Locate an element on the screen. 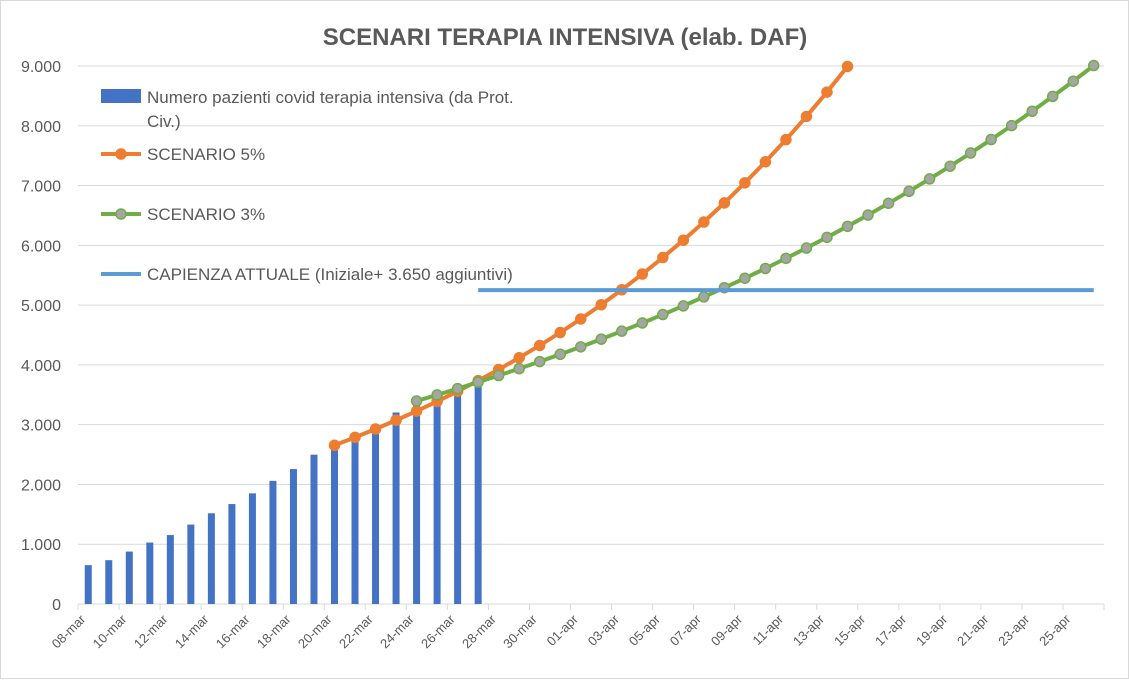 The height and width of the screenshot is (685, 1129). chart-title: SCENARI TERAPIA INTENSIVA (elab. DAF) is located at coordinates (565, 37).